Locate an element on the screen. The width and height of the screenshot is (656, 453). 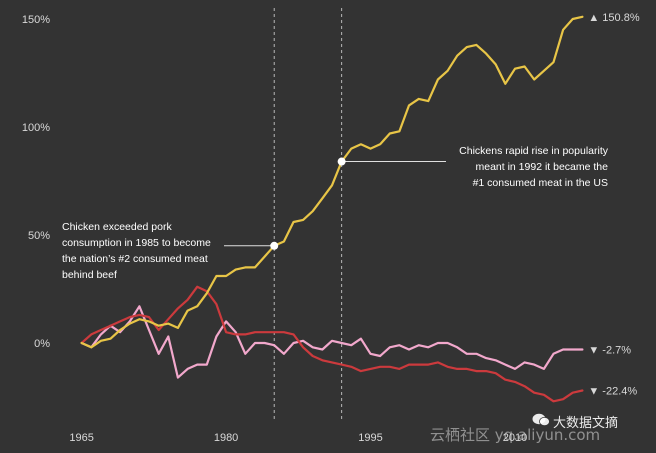
annotation-text-line: #1 consumed meat in the US is located at coordinates (540, 183).